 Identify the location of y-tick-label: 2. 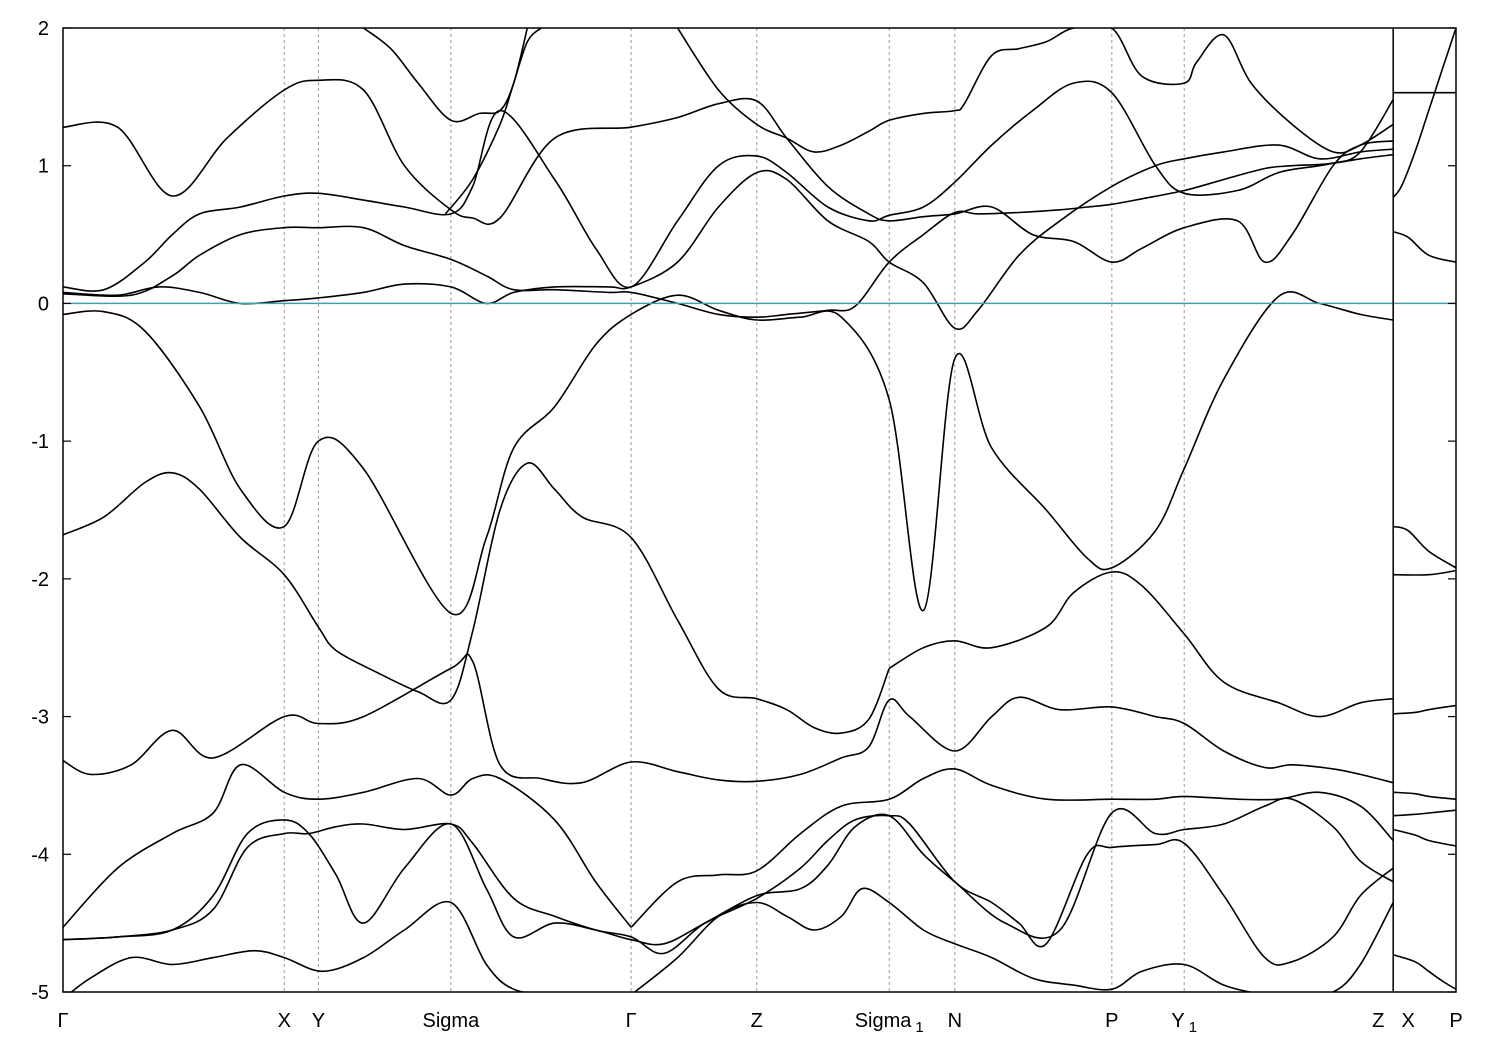
(43, 29).